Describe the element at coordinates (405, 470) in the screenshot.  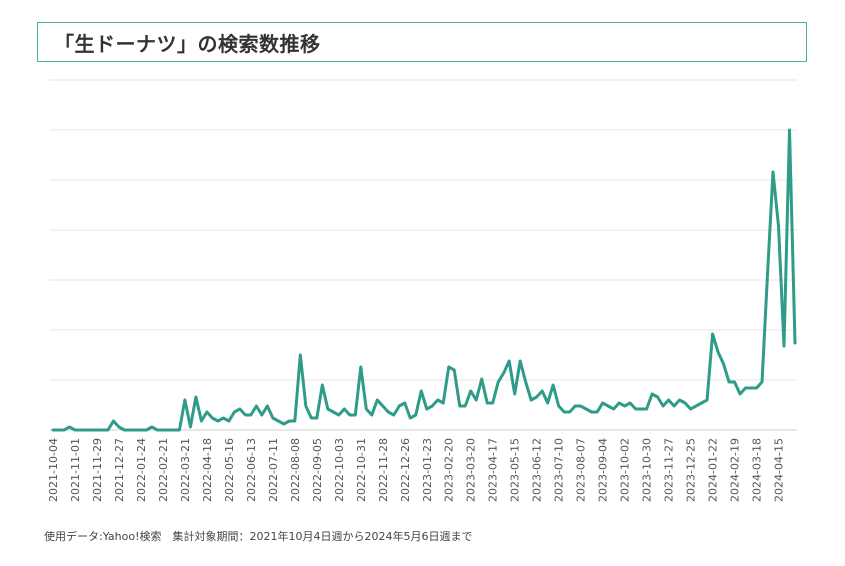
I see `x-tick-label: 2022-12-26` at that location.